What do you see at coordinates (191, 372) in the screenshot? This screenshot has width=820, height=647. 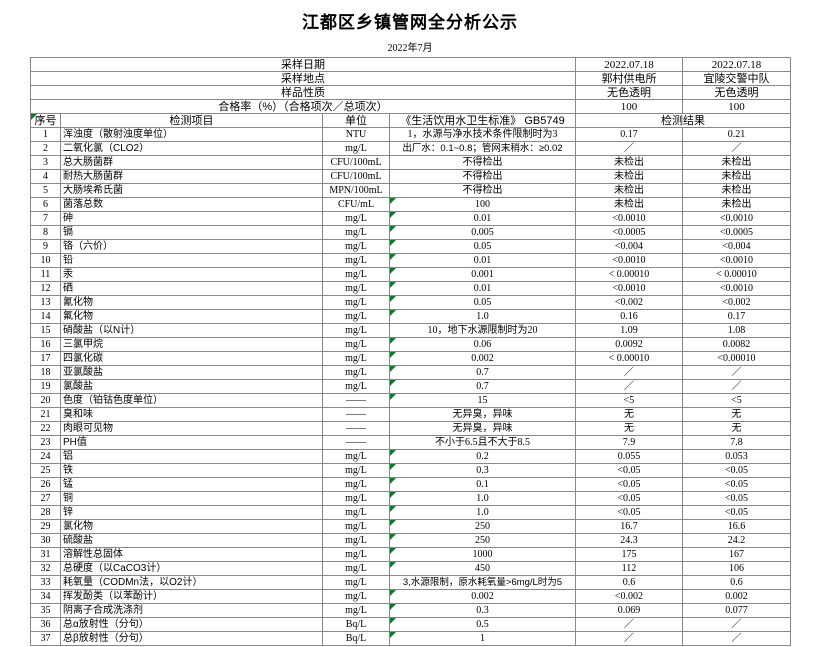 I see `row-item-name: 亚氯酸盐` at bounding box center [191, 372].